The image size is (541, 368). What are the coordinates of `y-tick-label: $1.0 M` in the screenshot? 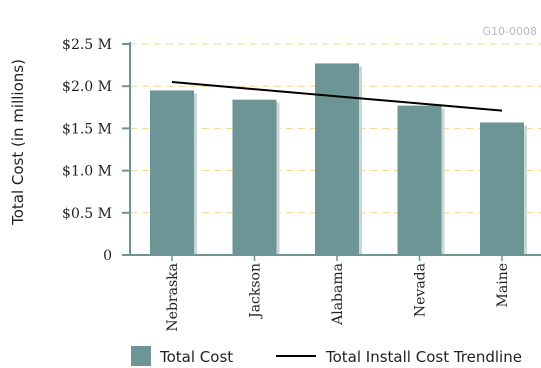 It's located at (87, 172).